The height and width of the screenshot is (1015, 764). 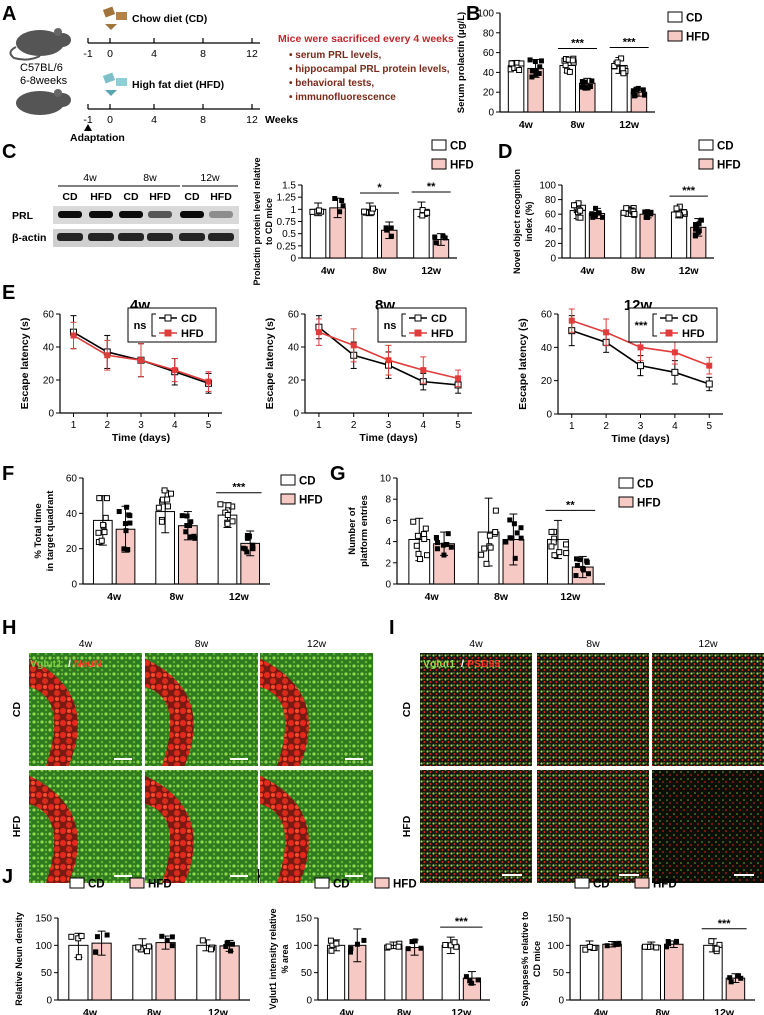 I want to click on x-tick-label: 5, so click(x=209, y=425).